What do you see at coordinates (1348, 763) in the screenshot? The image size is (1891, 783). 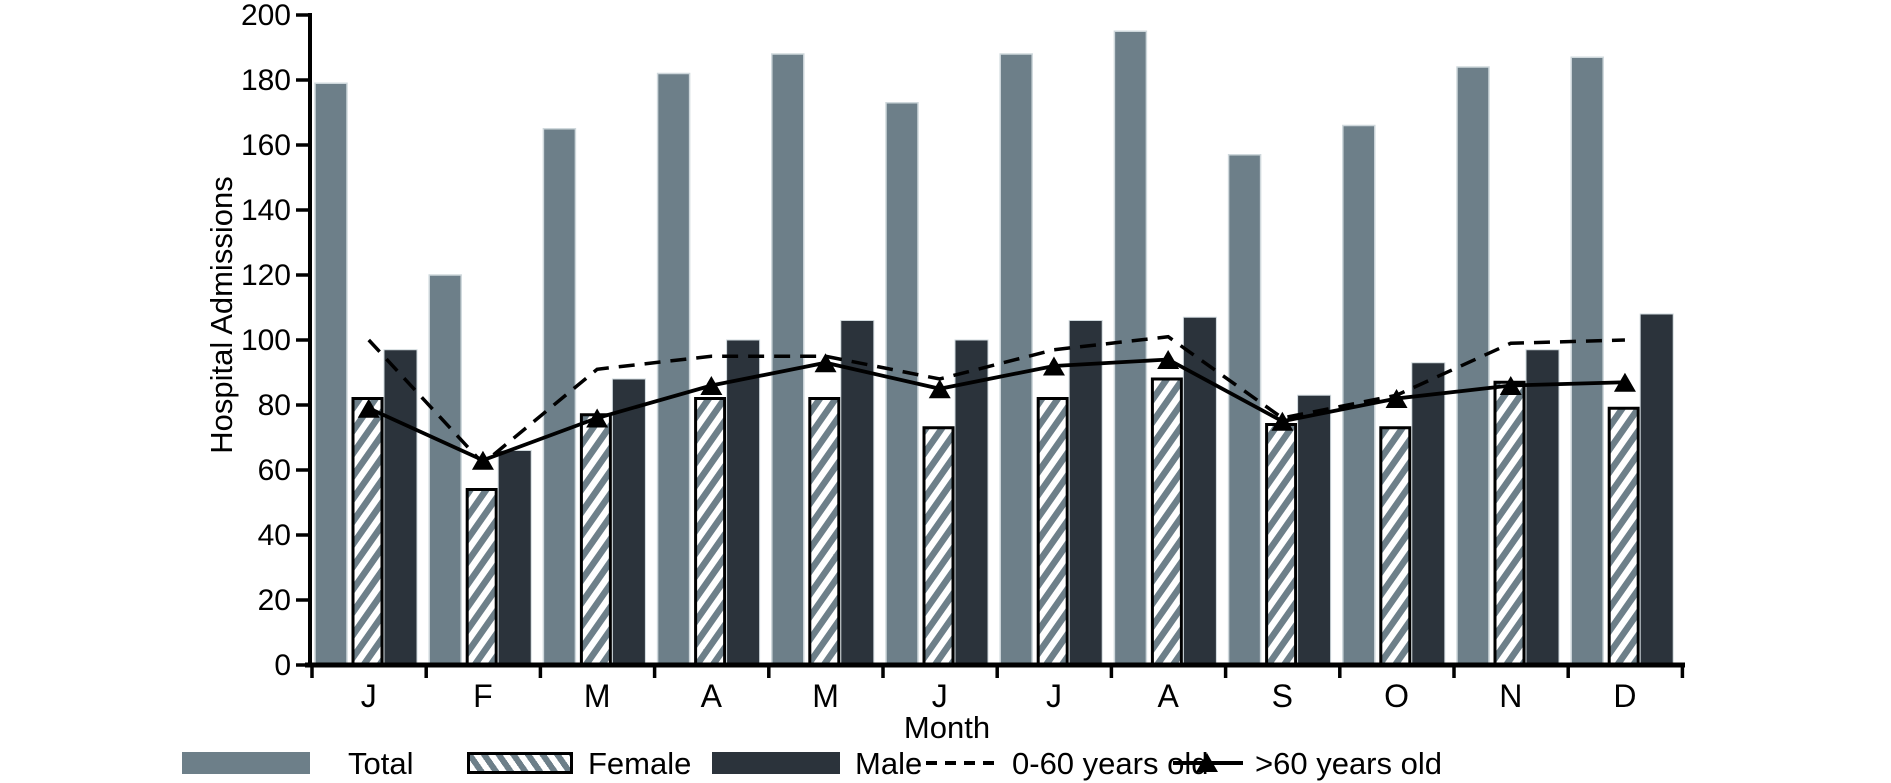 I see `legend-label-over60: >60 years old` at bounding box center [1348, 763].